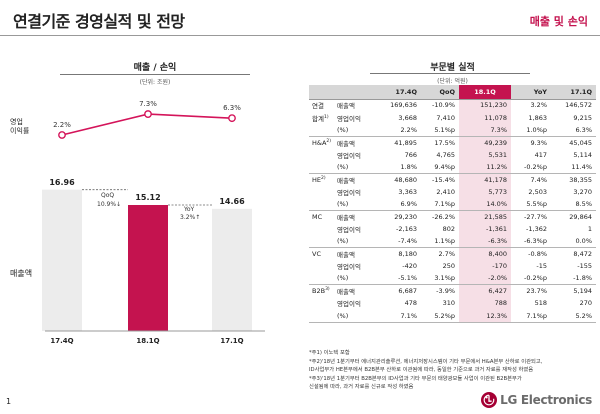  Describe the element at coordinates (538, 179) in the screenshot. I see `value-cell: 7.4%` at that location.